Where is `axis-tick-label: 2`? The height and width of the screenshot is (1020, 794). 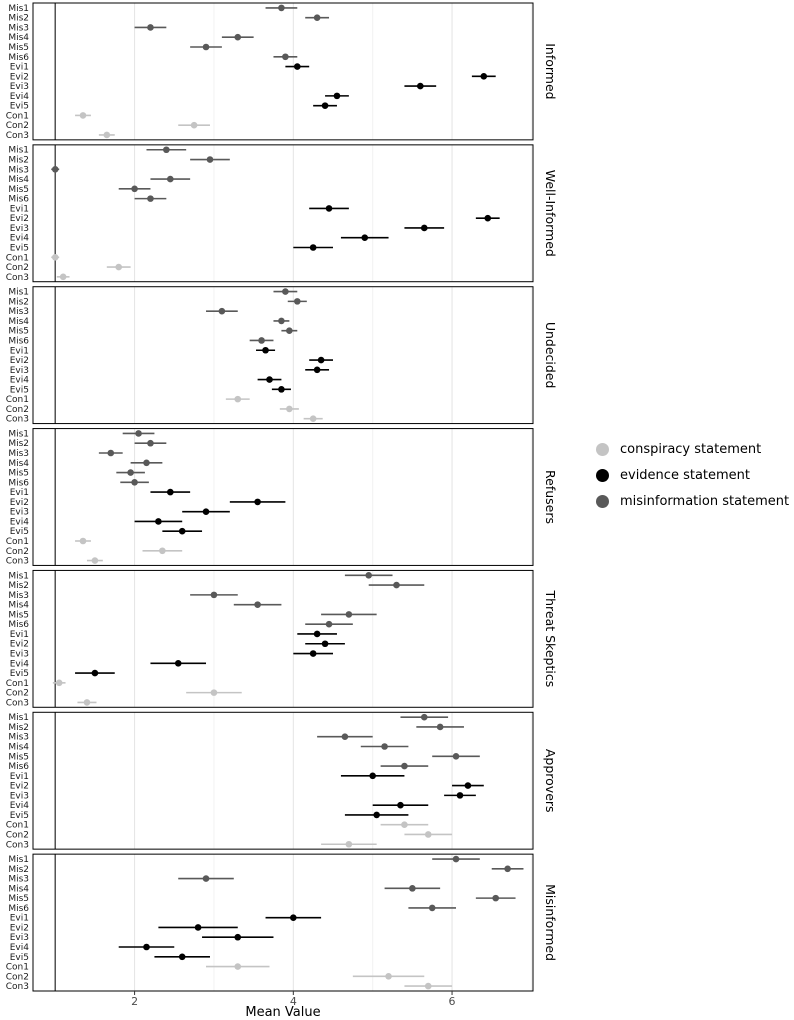
axis-tick-label: 2 is located at coordinates (134, 1001).